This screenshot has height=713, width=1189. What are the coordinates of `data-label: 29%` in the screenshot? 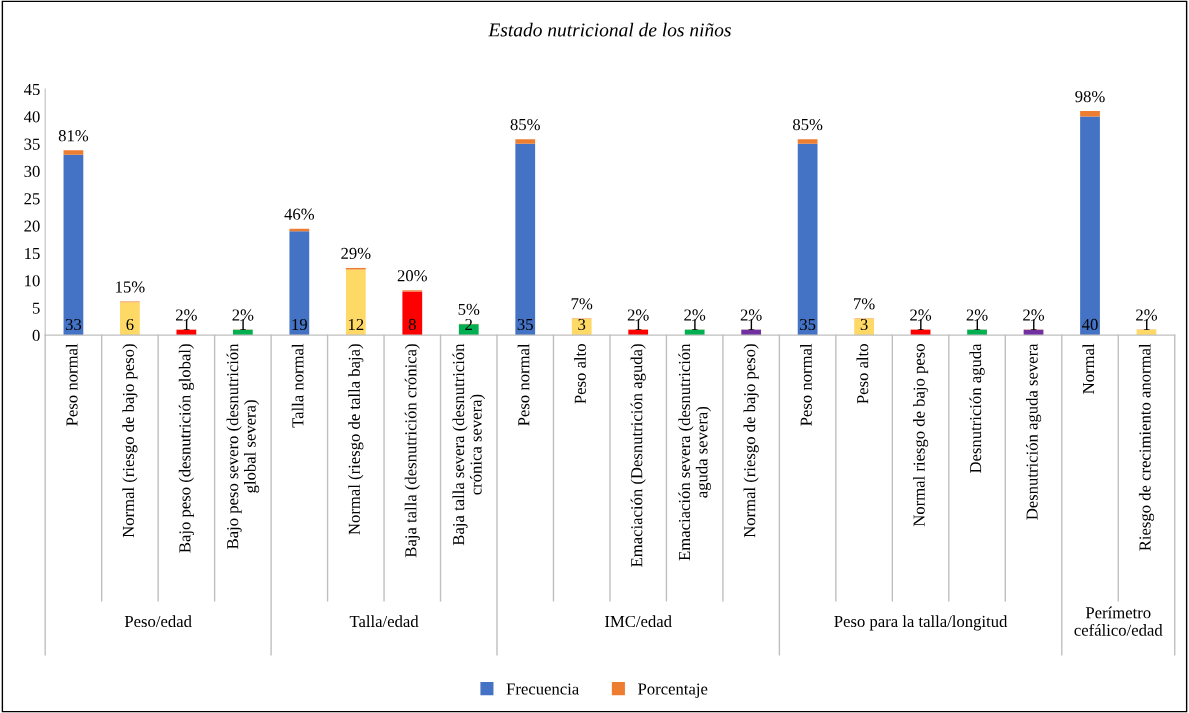 It's located at (356, 253).